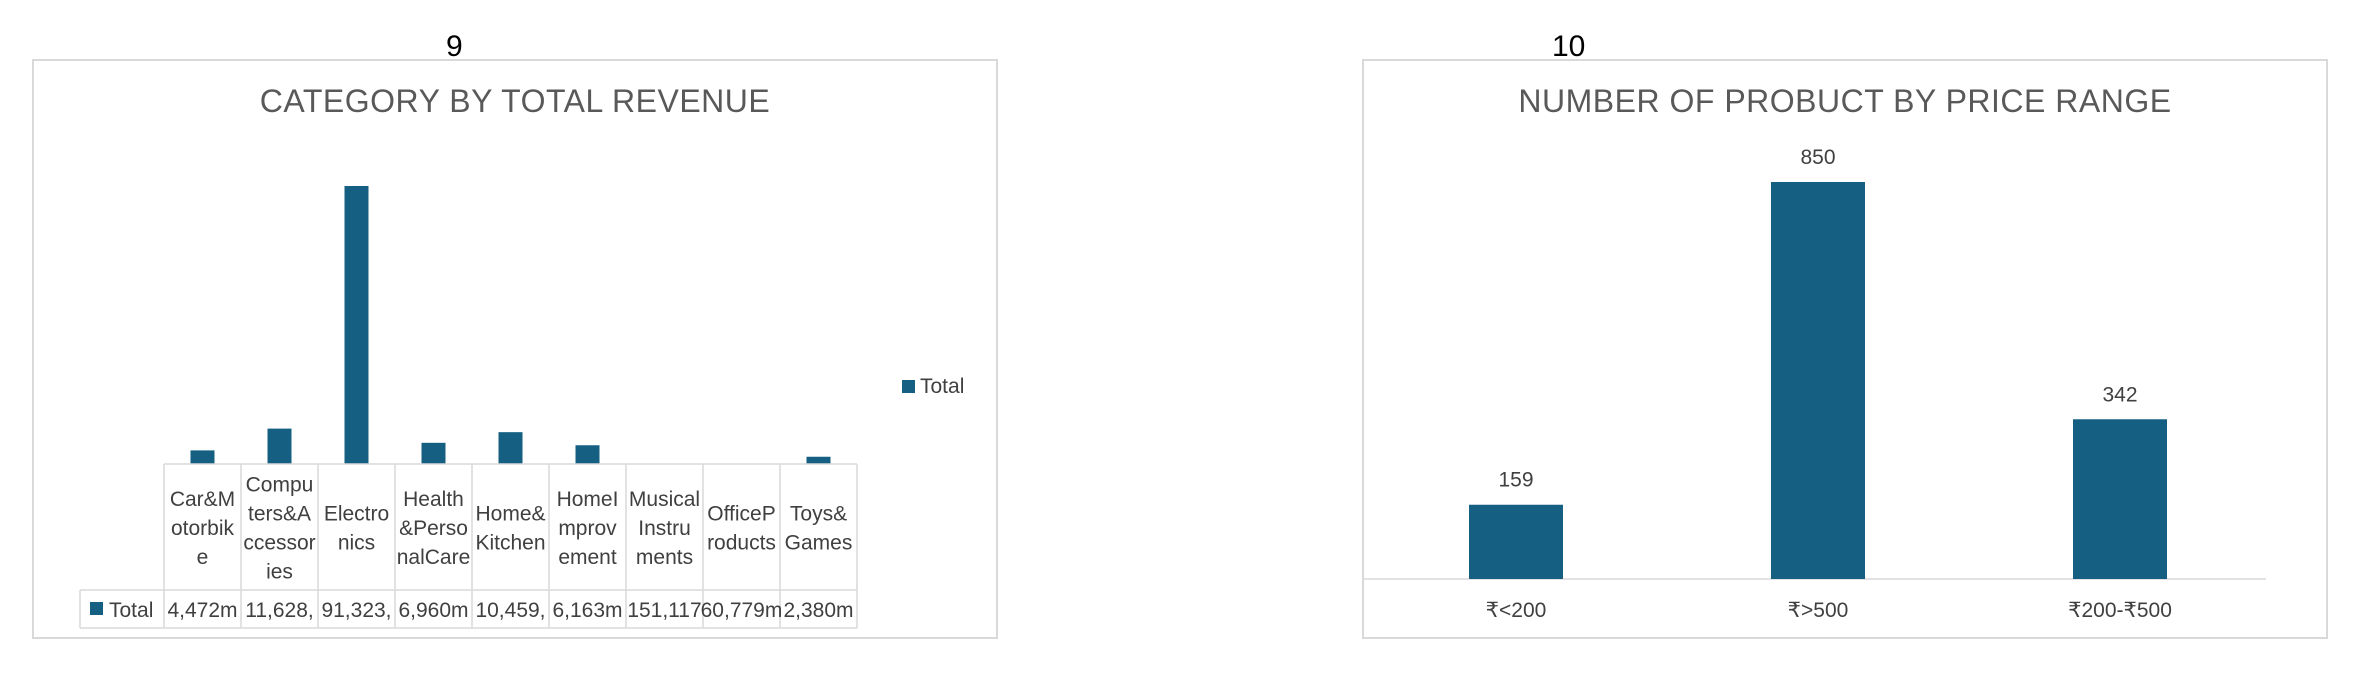 This screenshot has height=698, width=2356. Describe the element at coordinates (1845, 101) in the screenshot. I see `chart-title: NUMBER OF PROBUCT BY PRICE RANGE` at that location.